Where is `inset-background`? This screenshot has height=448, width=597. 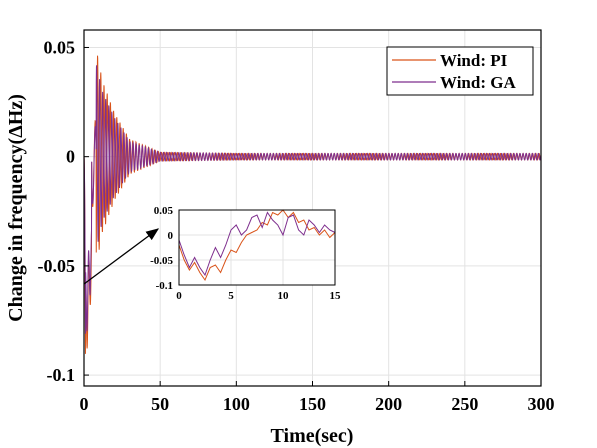 inset-background is located at coordinates (257, 247).